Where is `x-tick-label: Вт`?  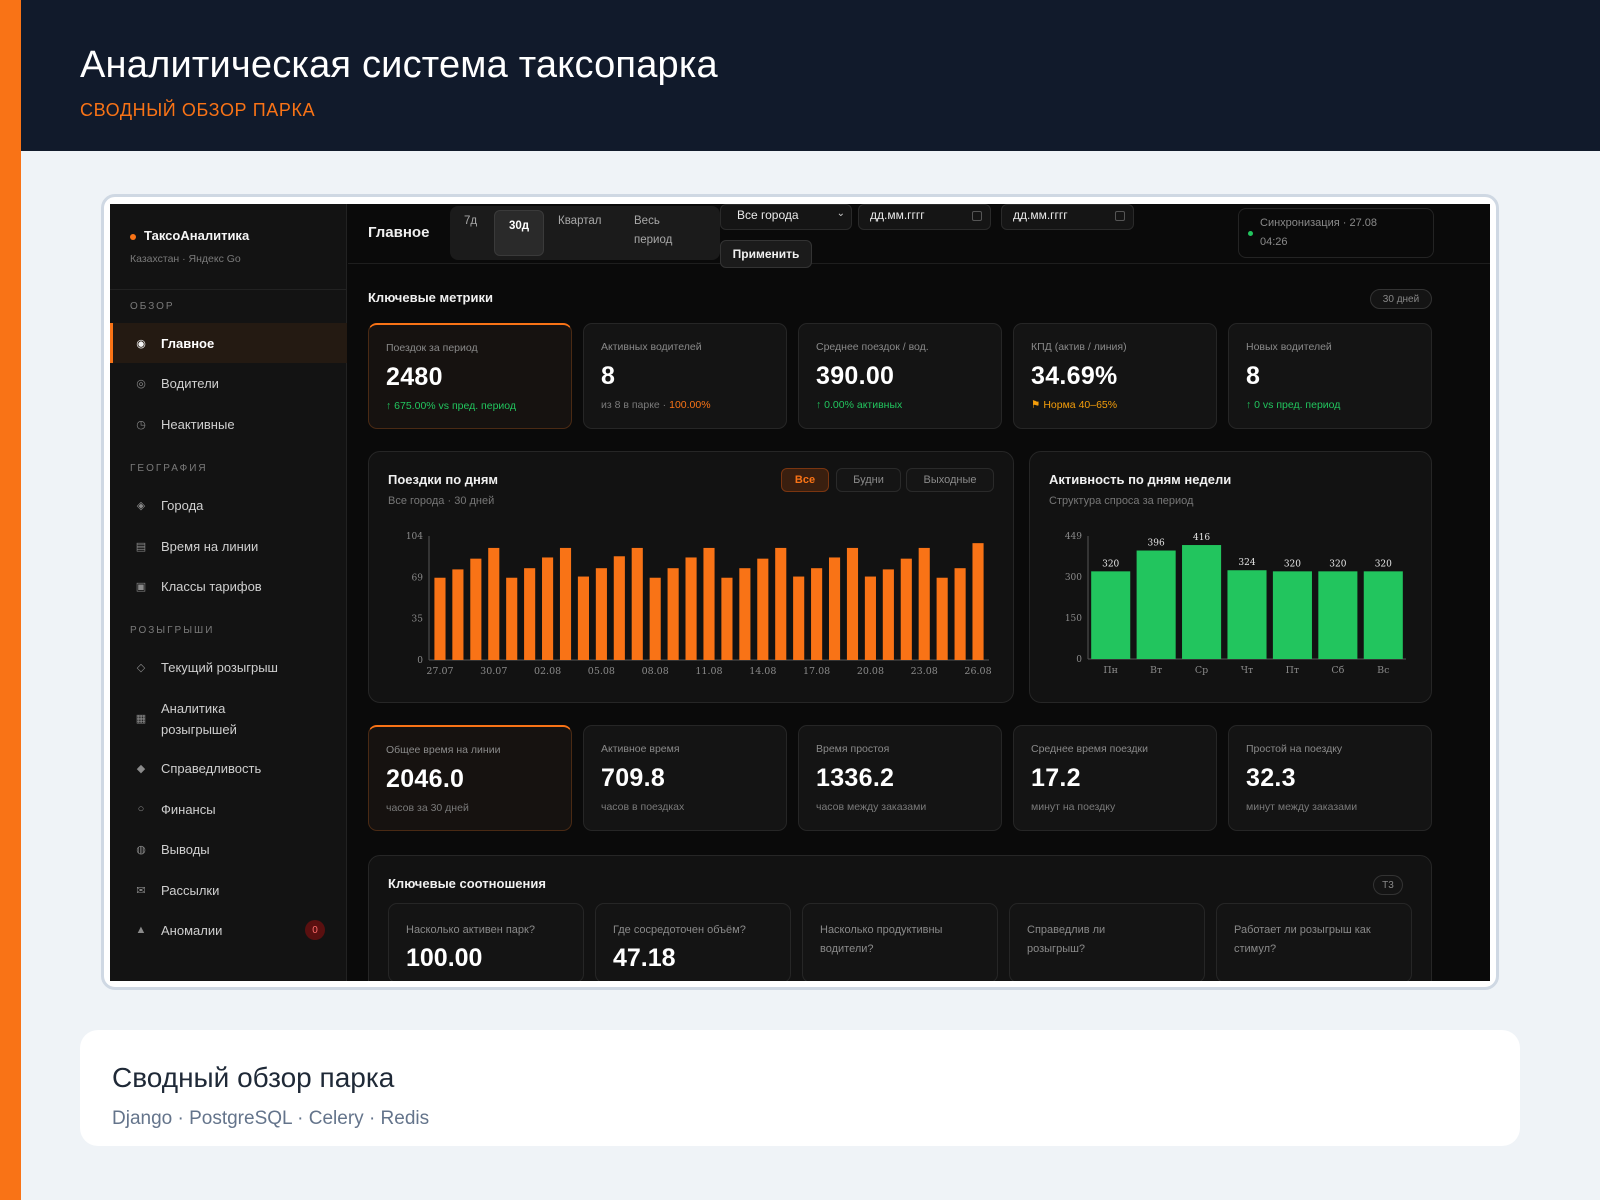 x-tick-label: Вт is located at coordinates (1156, 670).